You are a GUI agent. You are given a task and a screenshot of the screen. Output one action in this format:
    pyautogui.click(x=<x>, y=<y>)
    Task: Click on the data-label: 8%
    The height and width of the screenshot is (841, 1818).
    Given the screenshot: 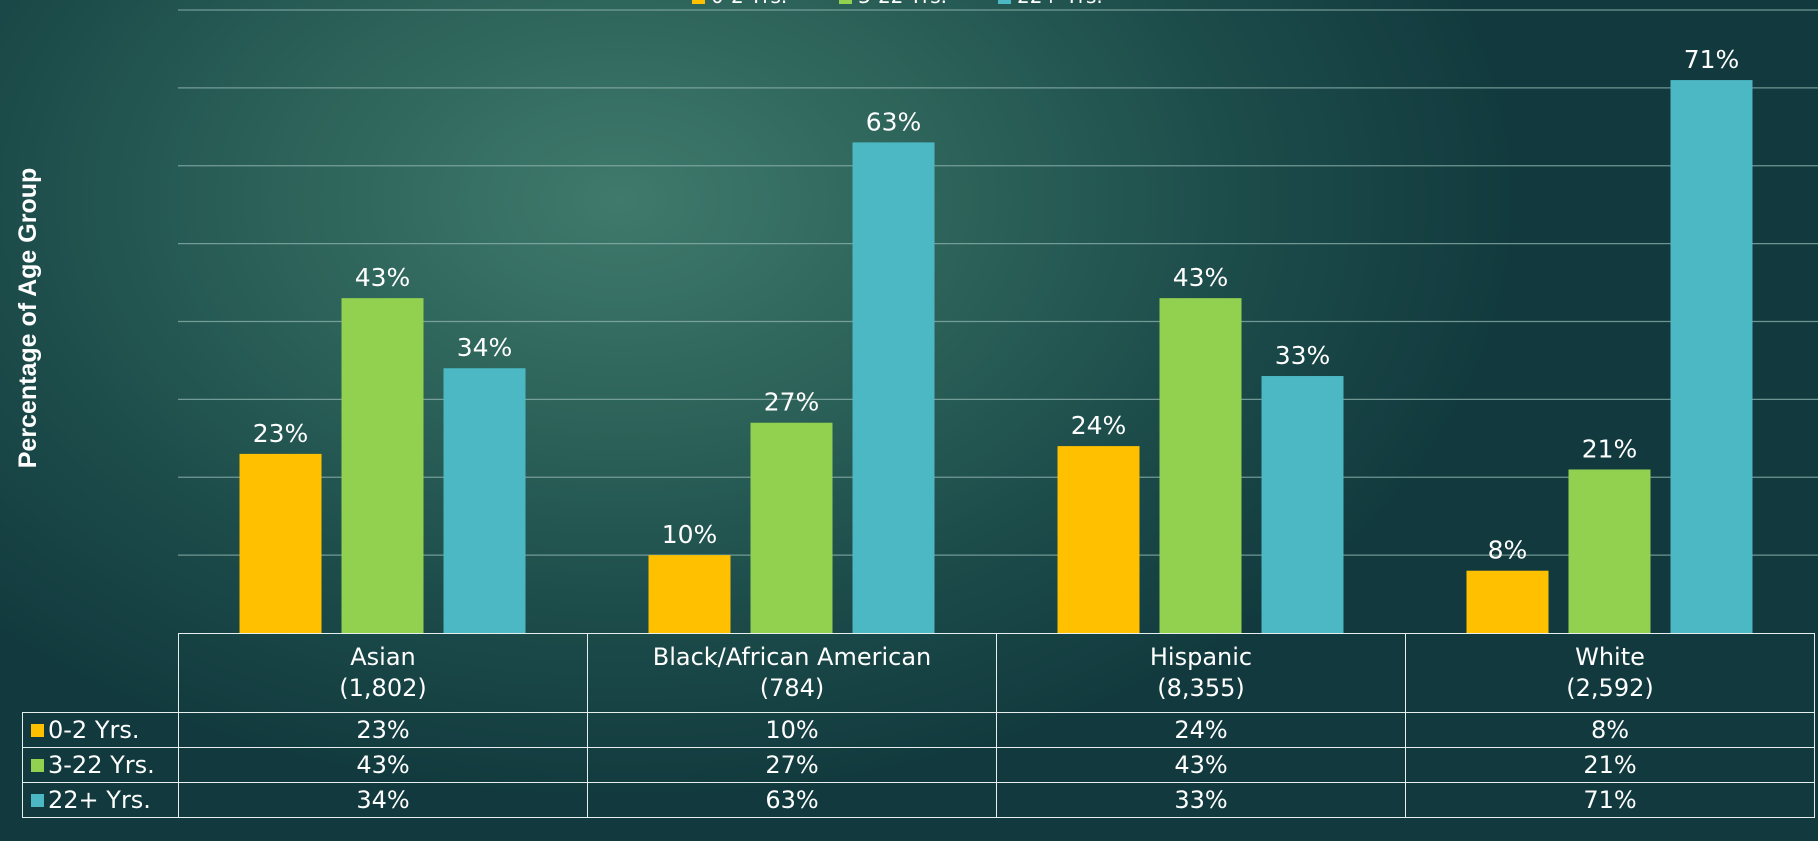 What is the action you would take?
    pyautogui.click(x=1508, y=550)
    